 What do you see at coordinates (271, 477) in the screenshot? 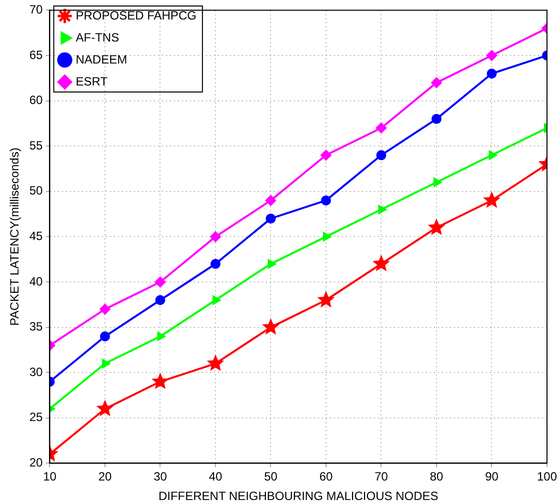
I see `x-tick-label: 50` at bounding box center [271, 477].